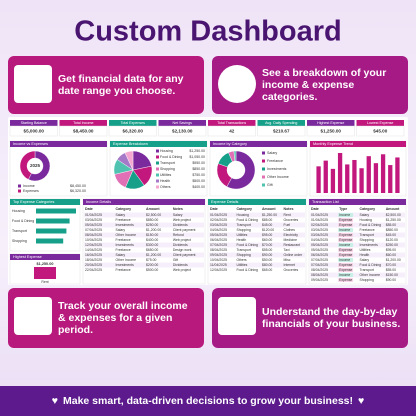 This screenshot has height=416, width=416. What do you see at coordinates (198, 169) in the screenshot?
I see `legend-value: $850.00` at bounding box center [198, 169].